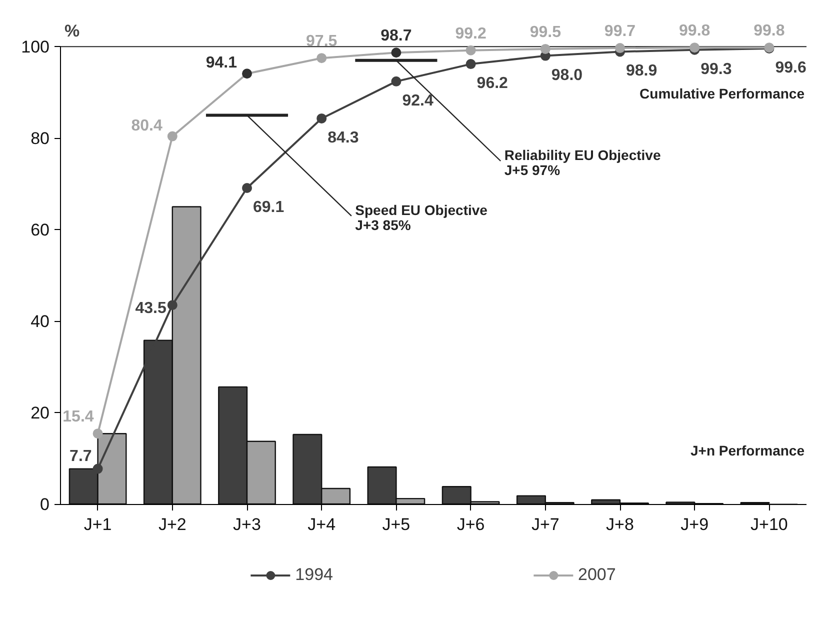 The image size is (834, 620). Describe the element at coordinates (567, 75) in the screenshot. I see `data-label: 98.0` at that location.